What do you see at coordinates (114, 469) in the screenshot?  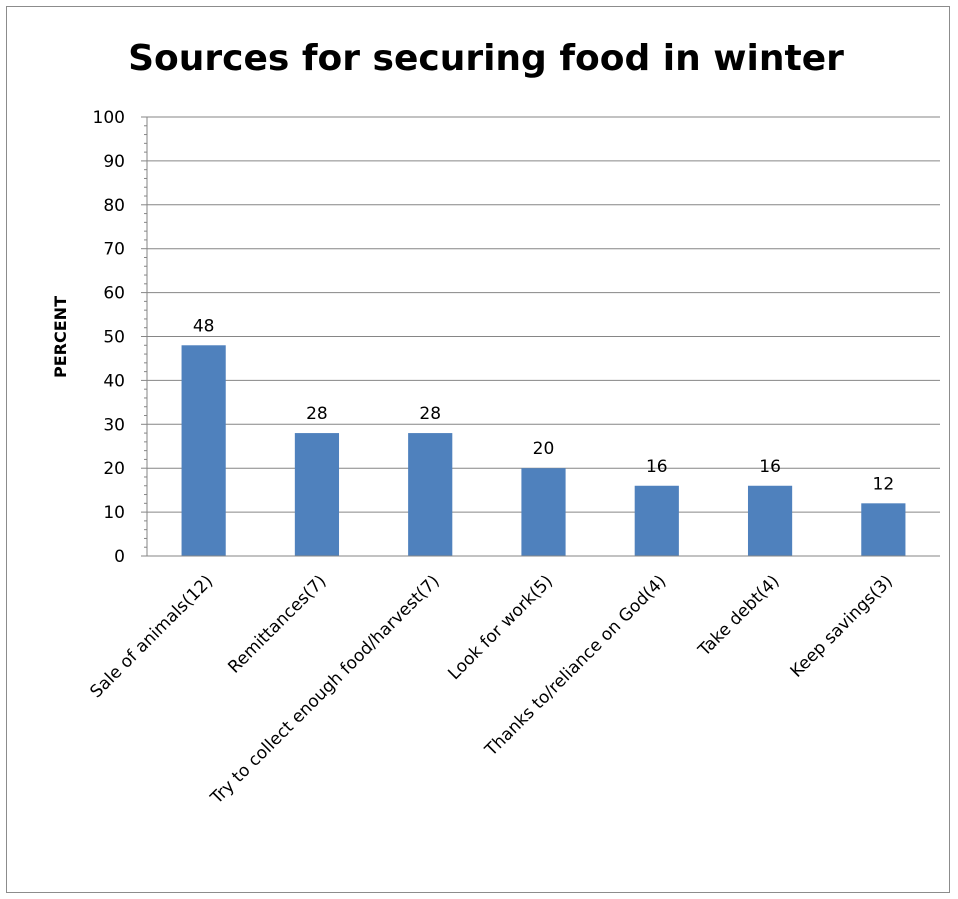 I see `y-tick-label: 20` at bounding box center [114, 469].